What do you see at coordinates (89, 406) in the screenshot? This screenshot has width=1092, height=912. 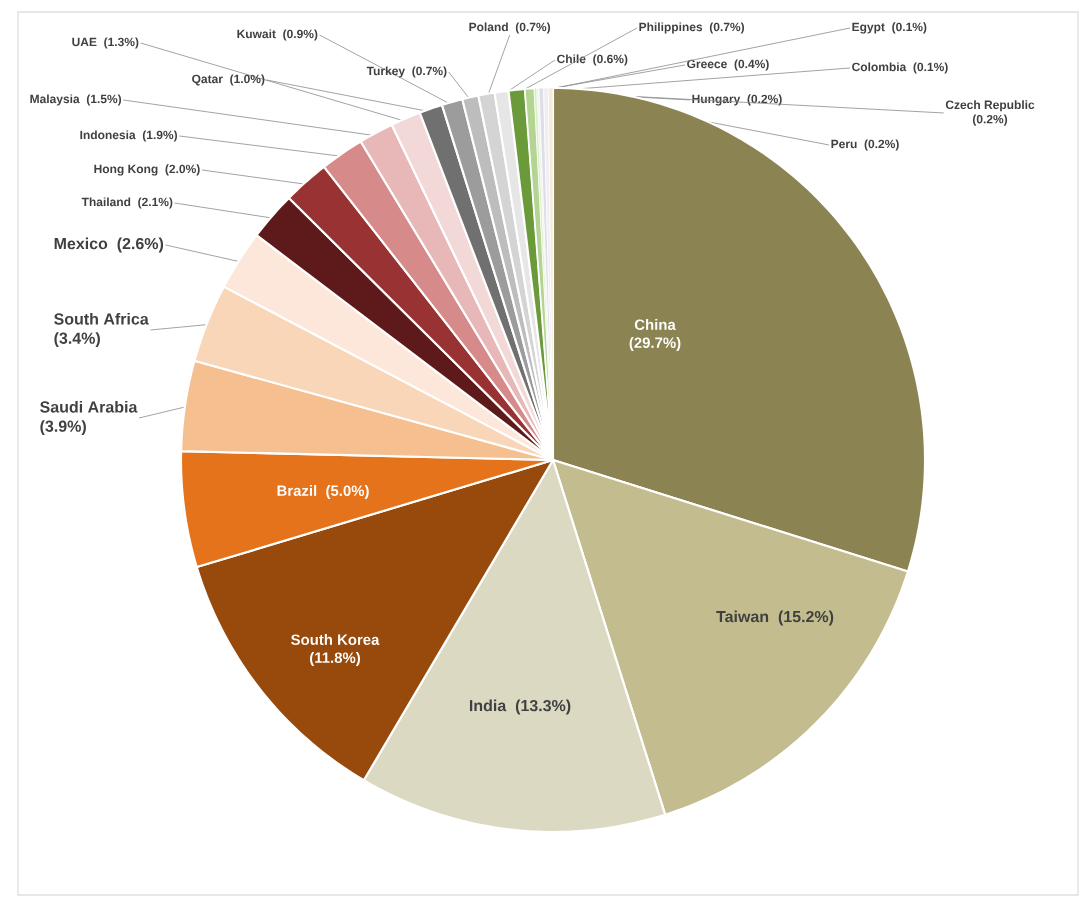 I see `slice-label: Saudi Arabia` at bounding box center [89, 406].